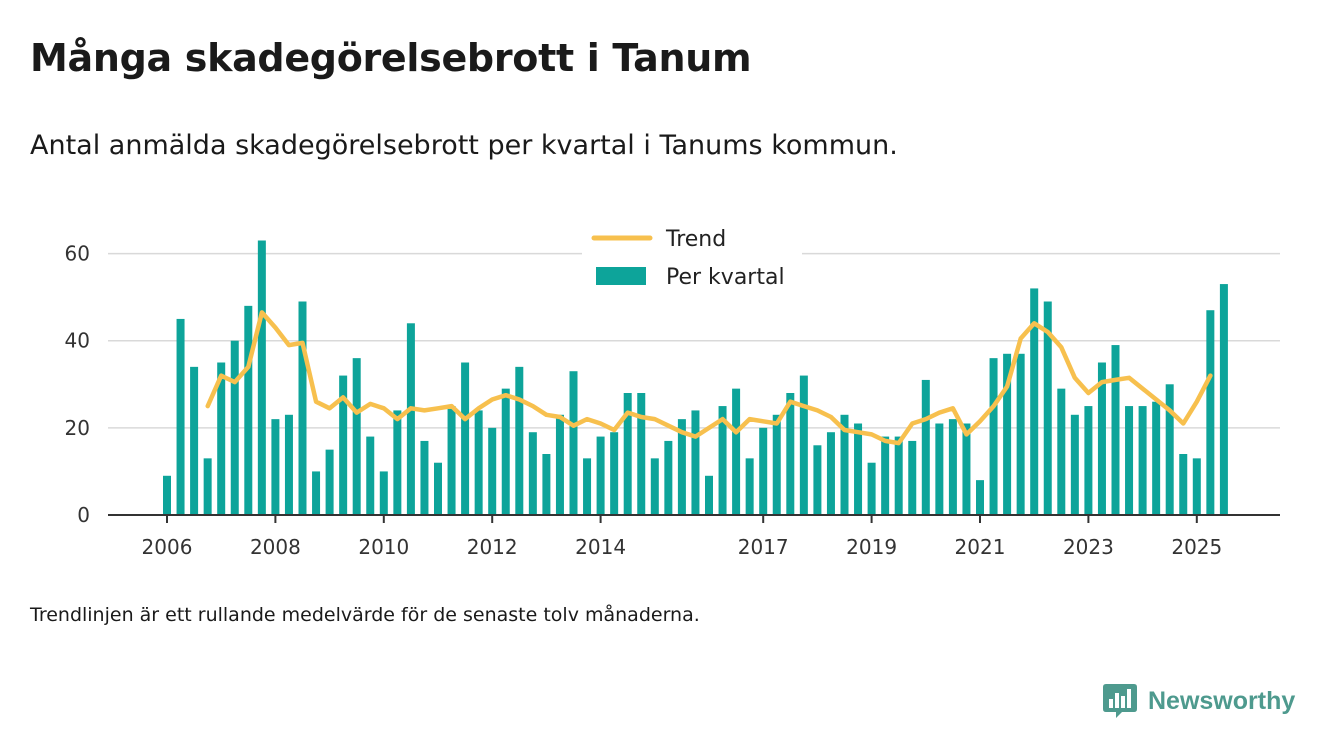  Describe the element at coordinates (1196, 547) in the screenshot. I see `x-tick-label-2025: 2025` at that location.